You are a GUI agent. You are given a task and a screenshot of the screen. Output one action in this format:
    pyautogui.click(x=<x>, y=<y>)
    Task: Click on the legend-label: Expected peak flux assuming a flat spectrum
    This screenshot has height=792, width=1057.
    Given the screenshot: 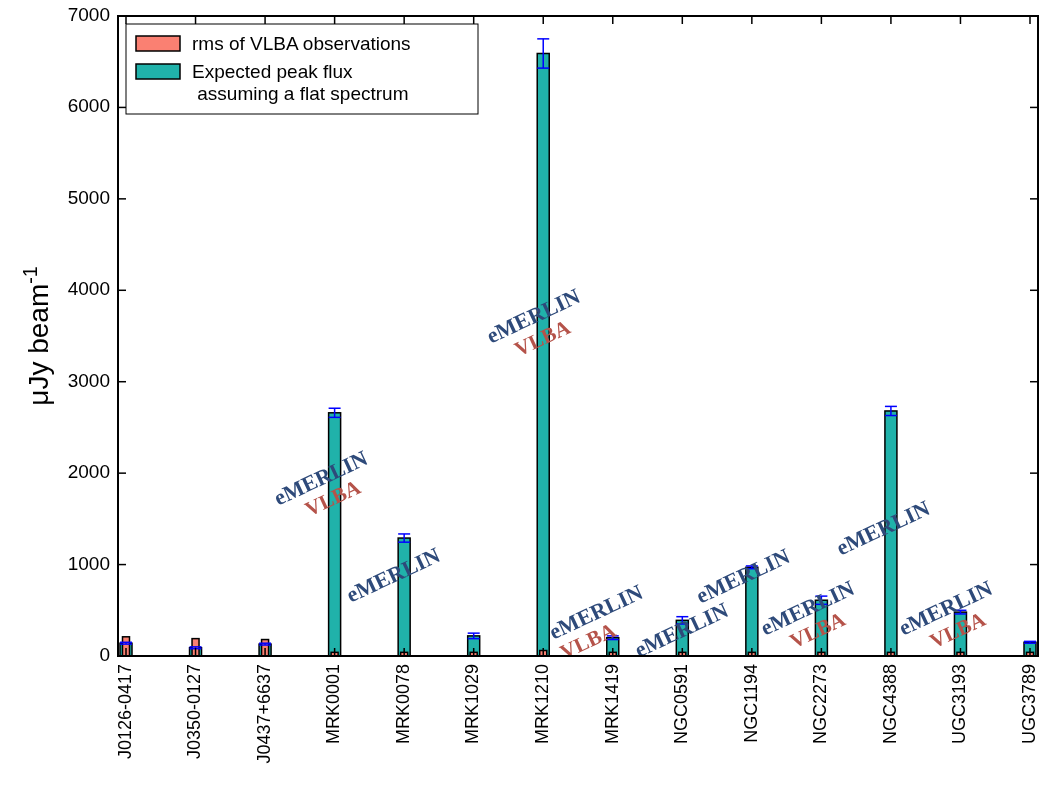 What is the action you would take?
    pyautogui.click(x=300, y=82)
    